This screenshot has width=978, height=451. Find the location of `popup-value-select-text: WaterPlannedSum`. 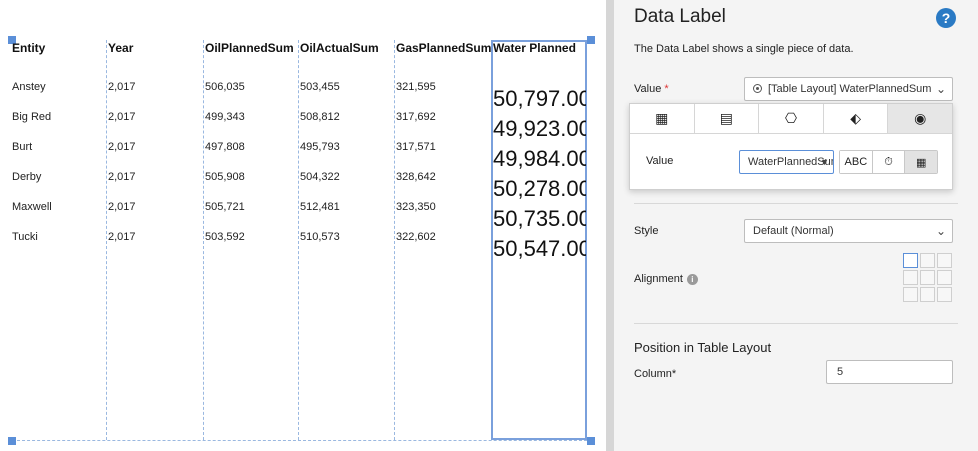

popup-value-select-text: WaterPlannedSum is located at coordinates (791, 162).